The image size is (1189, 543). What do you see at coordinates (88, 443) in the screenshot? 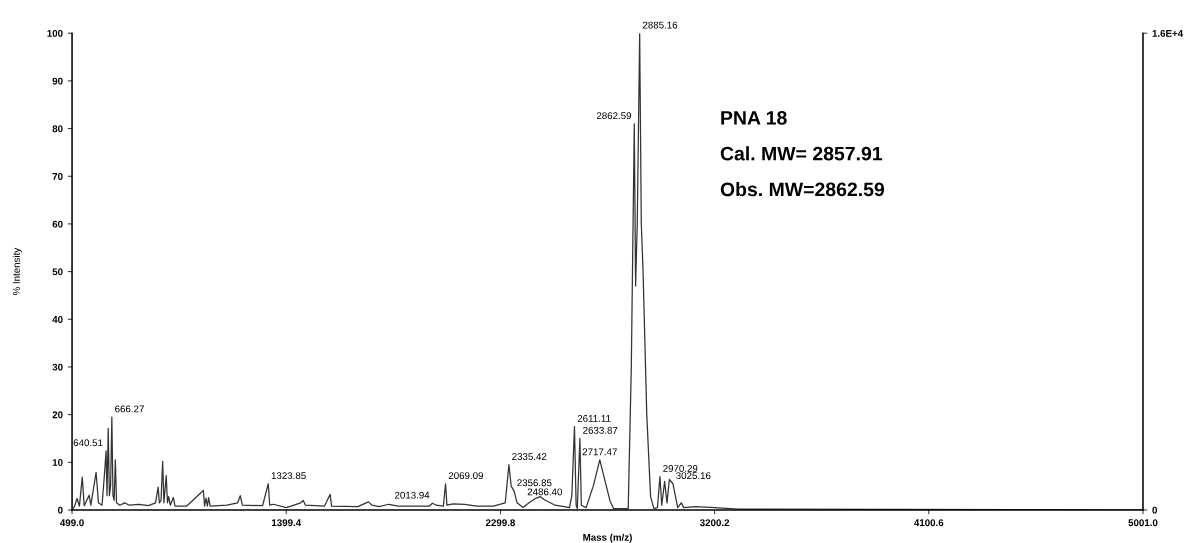
I see `annotation: 640.51` at bounding box center [88, 443].